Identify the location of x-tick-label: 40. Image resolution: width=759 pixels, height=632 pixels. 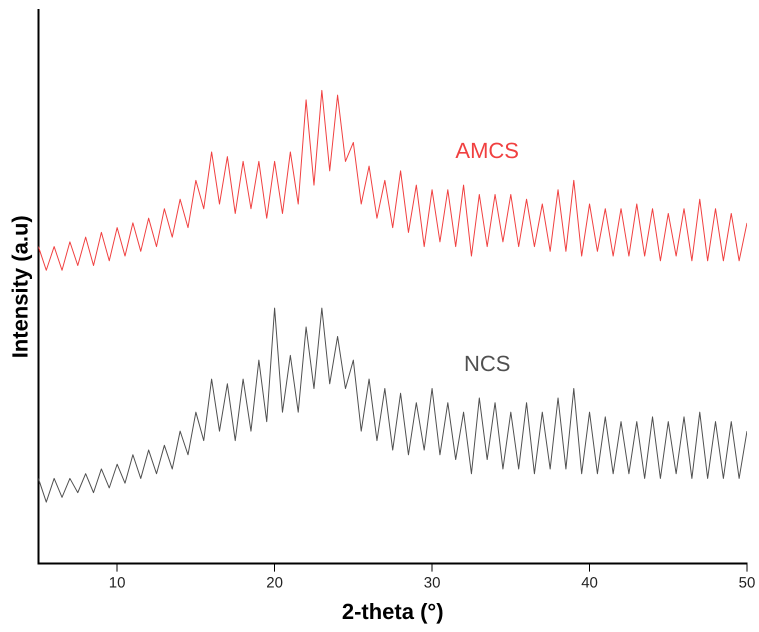
(589, 583).